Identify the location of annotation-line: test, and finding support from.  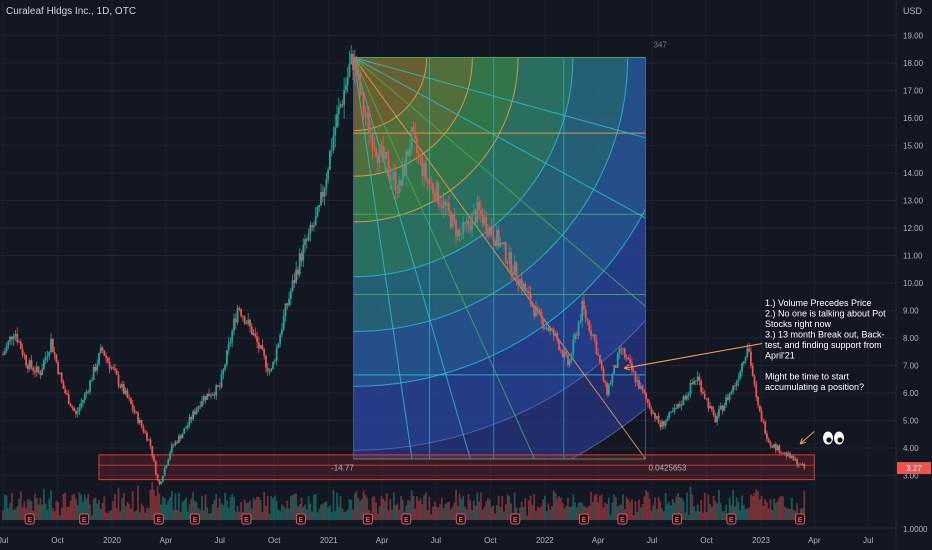
(823, 345).